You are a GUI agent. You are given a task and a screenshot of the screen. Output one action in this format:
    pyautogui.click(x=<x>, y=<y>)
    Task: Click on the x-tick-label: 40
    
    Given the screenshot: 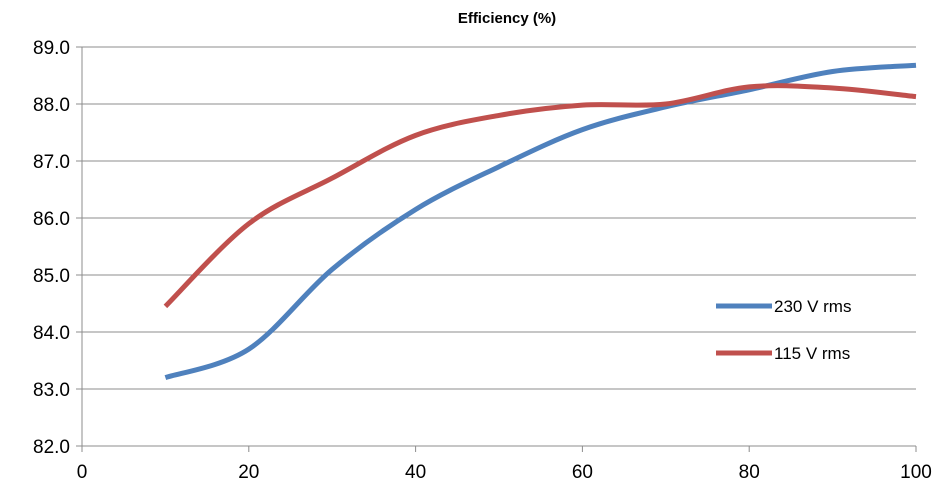 What is the action you would take?
    pyautogui.click(x=415, y=472)
    